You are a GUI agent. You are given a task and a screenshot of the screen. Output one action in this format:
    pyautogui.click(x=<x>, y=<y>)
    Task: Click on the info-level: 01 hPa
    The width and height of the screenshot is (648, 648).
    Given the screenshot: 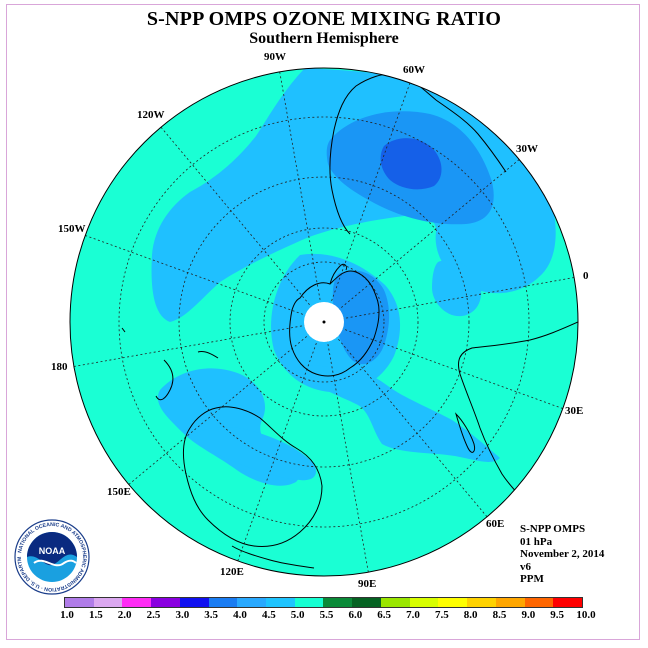 What is the action you would take?
    pyautogui.click(x=536, y=541)
    